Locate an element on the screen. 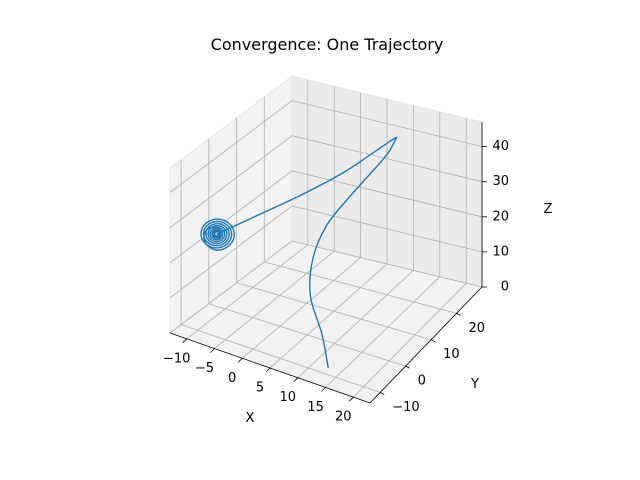  x-tick-label: 15 is located at coordinates (315, 407).